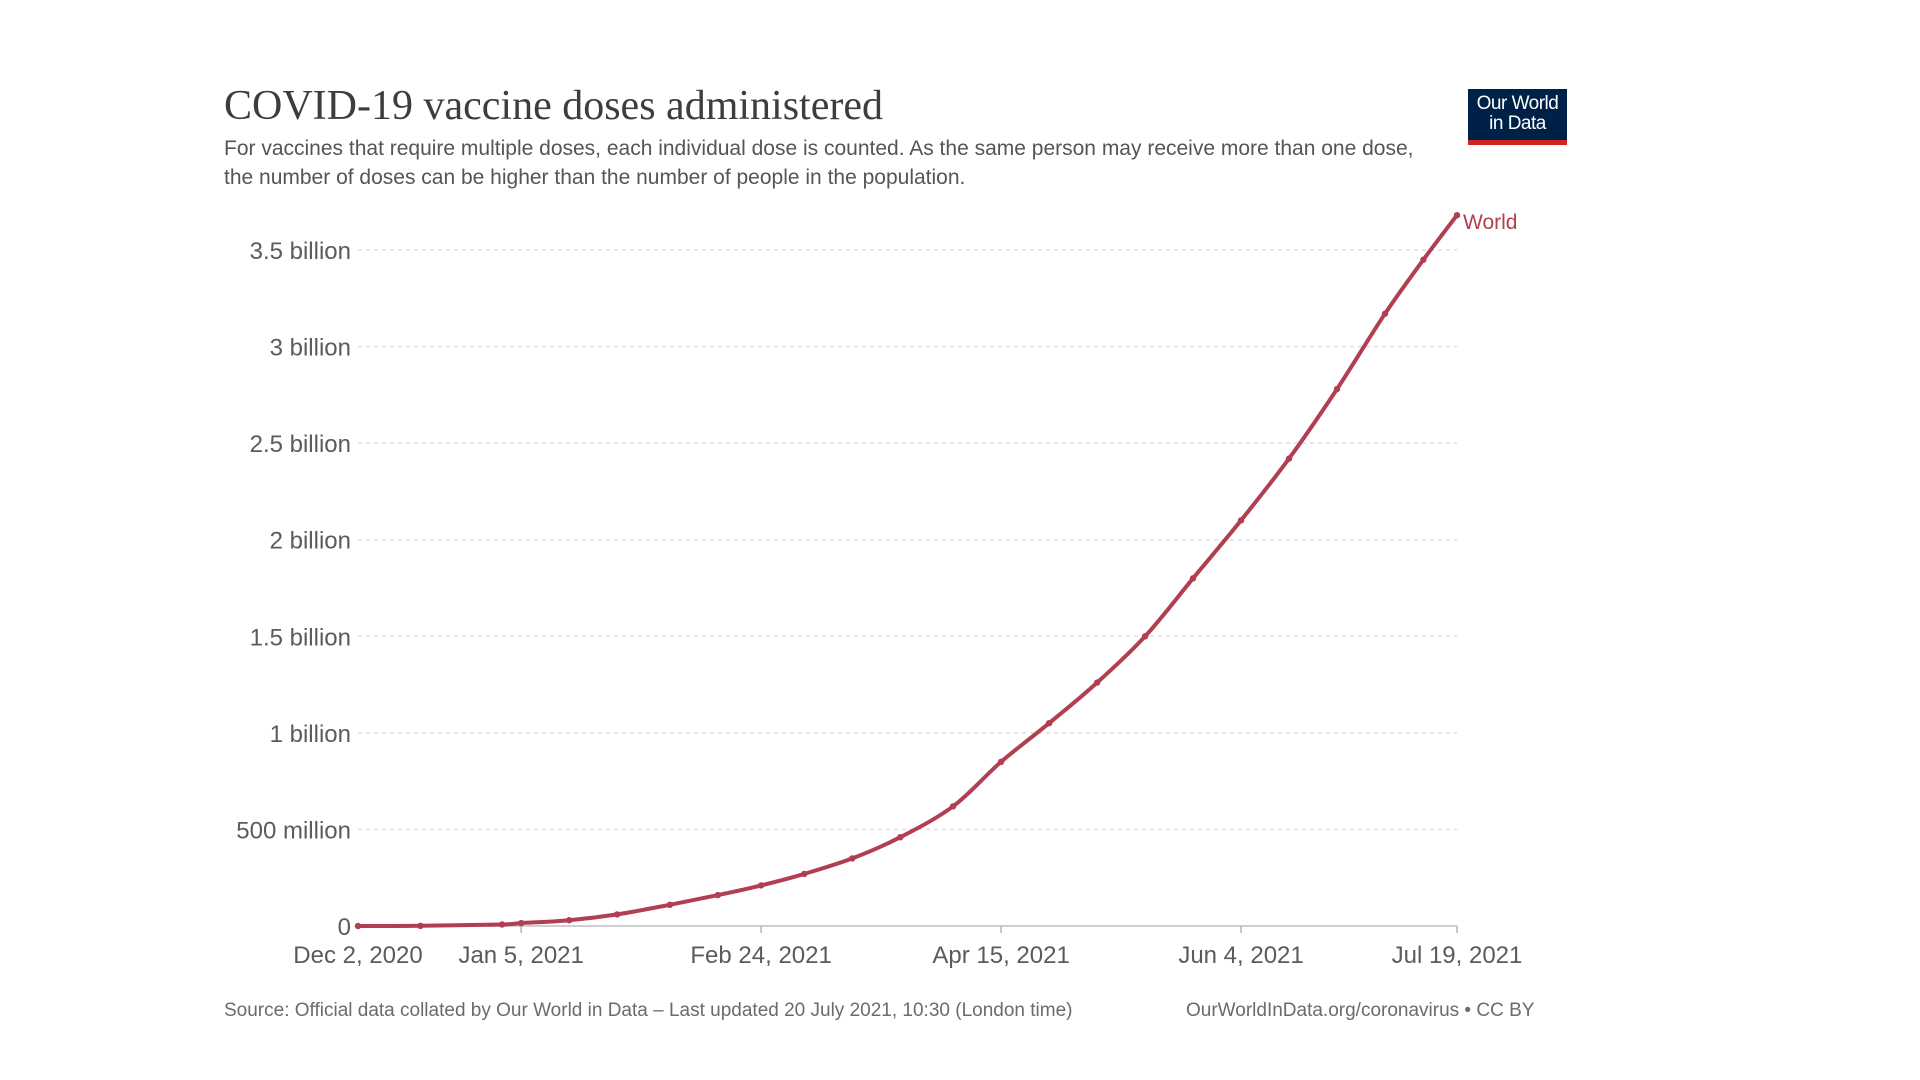  I want to click on y-tick-label: 3.5 billion, so click(300, 251).